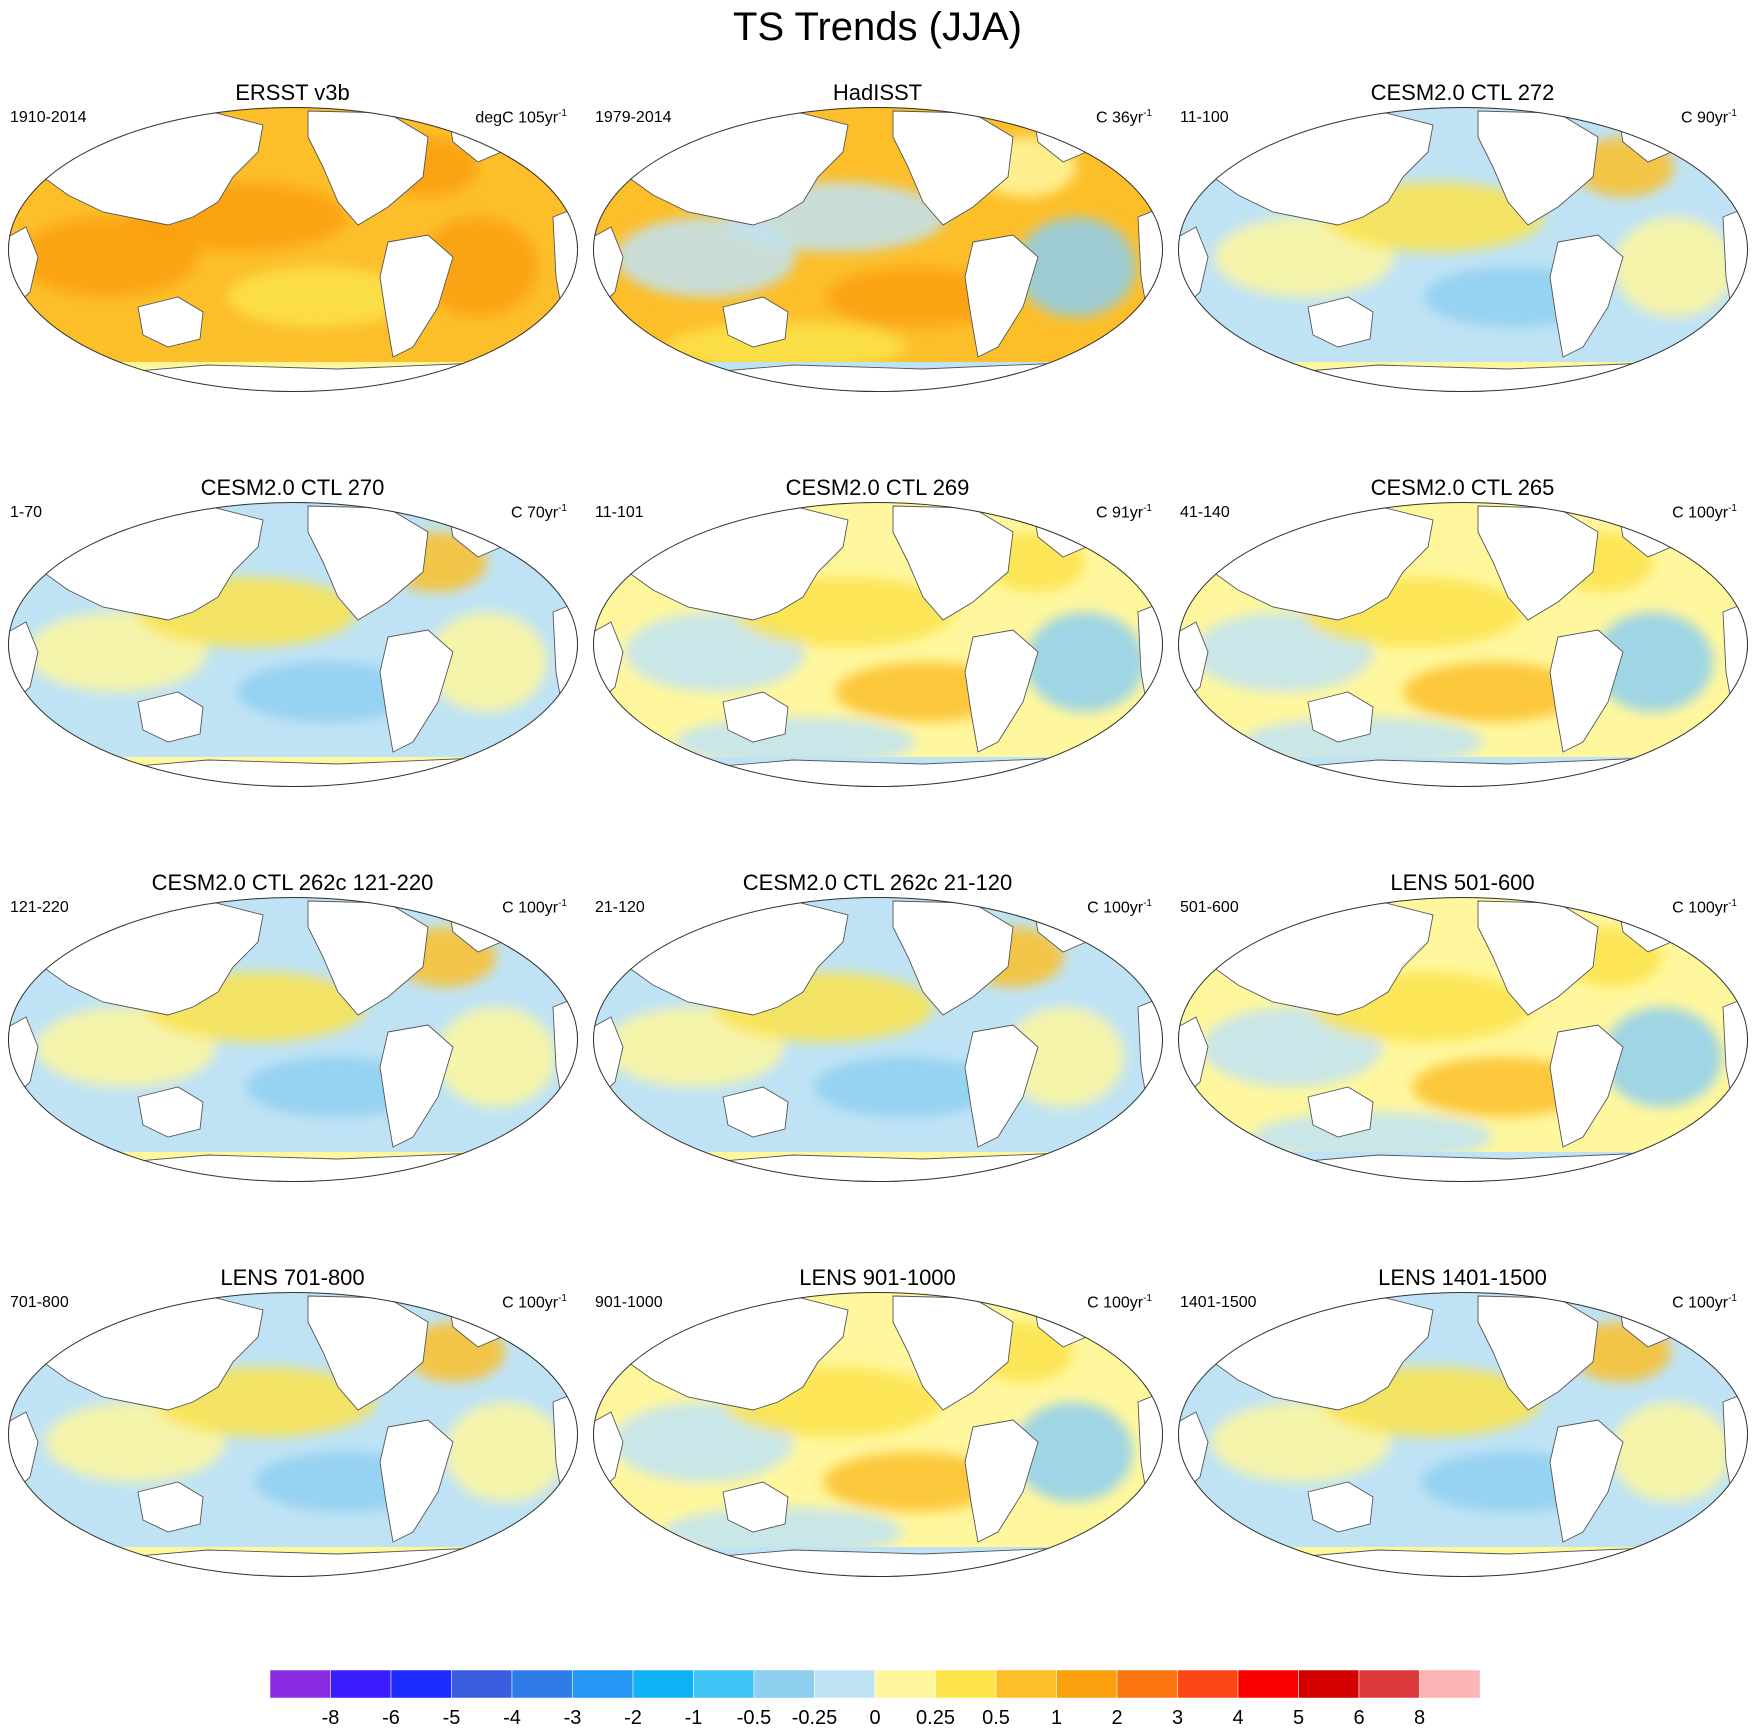  What do you see at coordinates (292, 92) in the screenshot?
I see `panel-title: ERSST v3b` at bounding box center [292, 92].